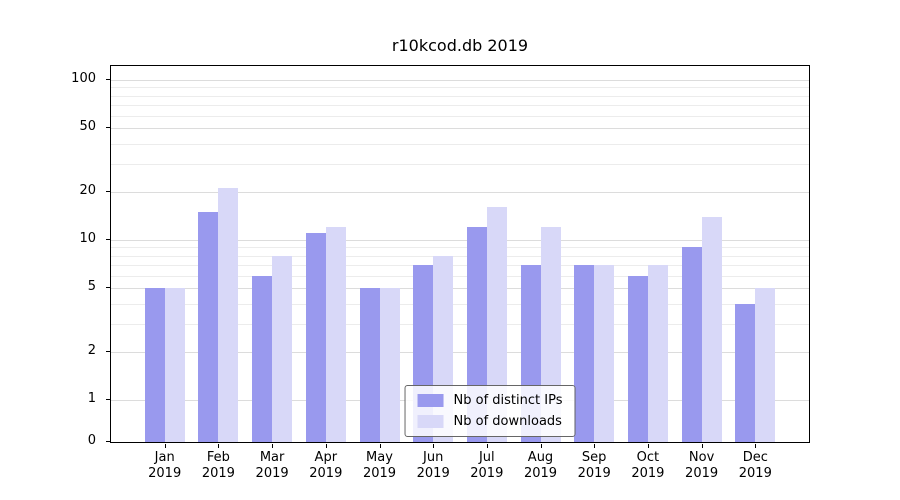 This screenshot has width=900, height=500. What do you see at coordinates (91, 350) in the screenshot?
I see `y-tick-label: 2` at bounding box center [91, 350].